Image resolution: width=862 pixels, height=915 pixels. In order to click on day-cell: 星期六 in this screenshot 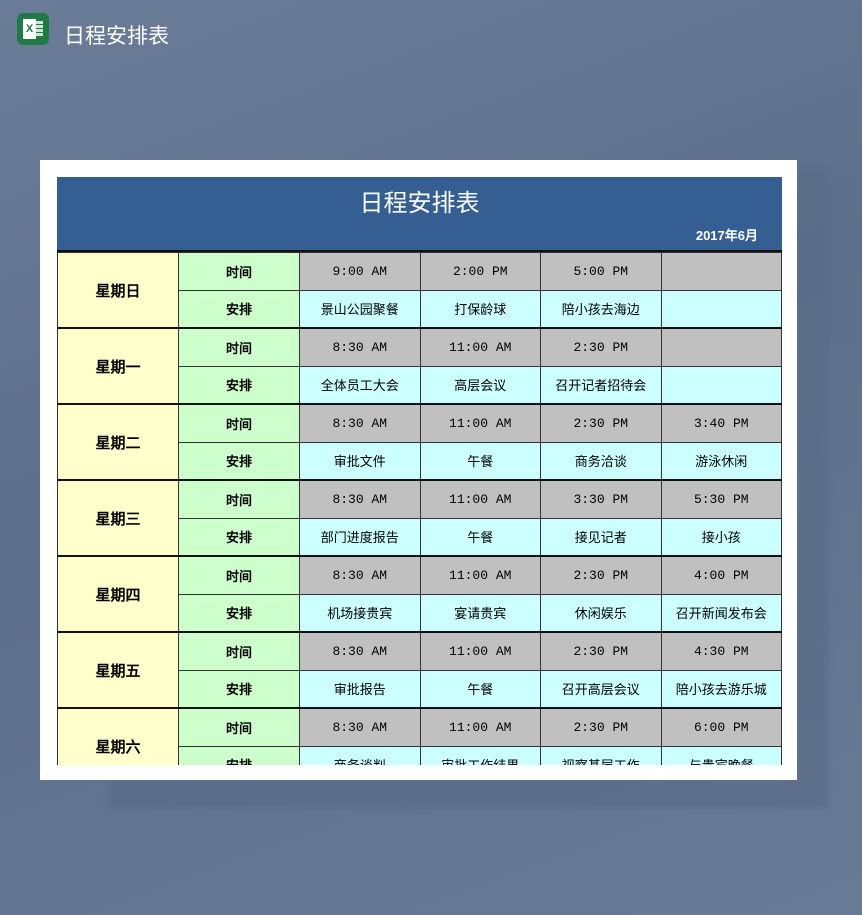, I will do `click(118, 736)`.